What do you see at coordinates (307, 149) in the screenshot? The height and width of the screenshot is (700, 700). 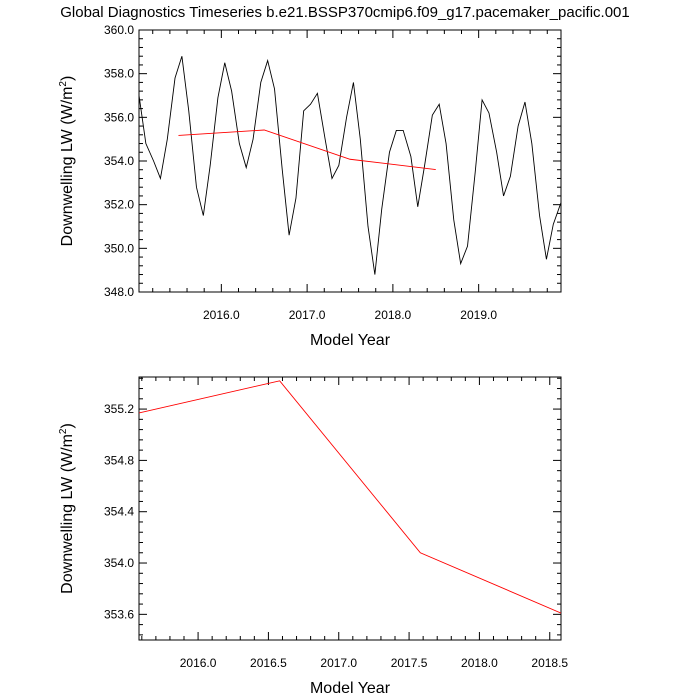 I see `series-line-annual` at bounding box center [307, 149].